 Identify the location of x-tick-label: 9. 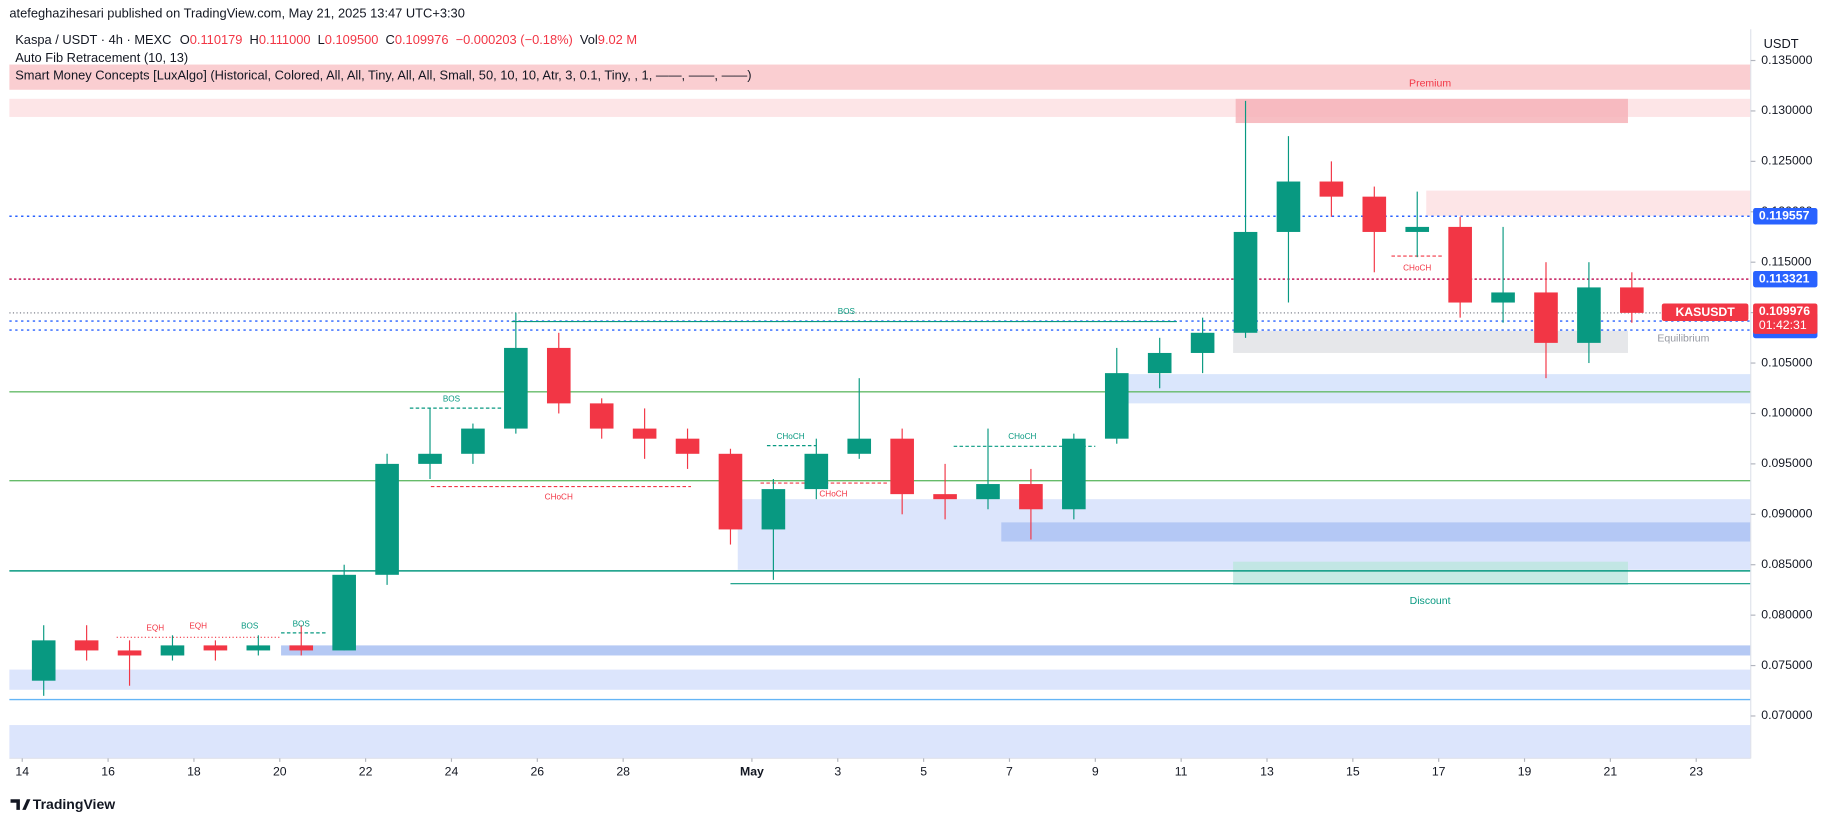
(1095, 772).